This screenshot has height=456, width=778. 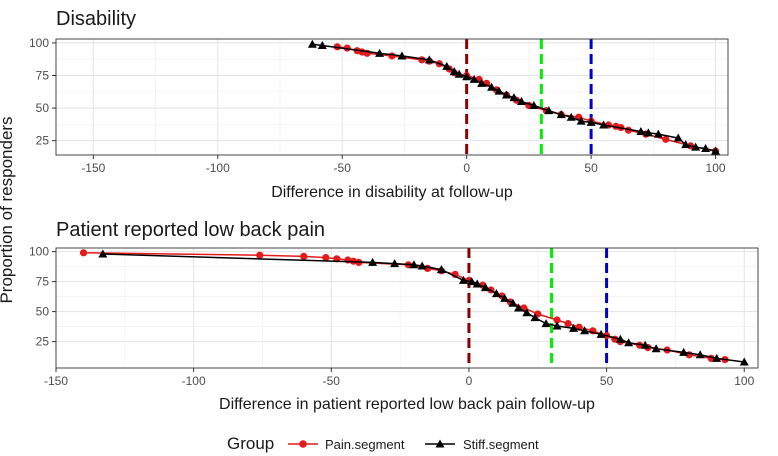 What do you see at coordinates (501, 444) in the screenshot?
I see `legend-label-stiff-segment: Stiff.segment` at bounding box center [501, 444].